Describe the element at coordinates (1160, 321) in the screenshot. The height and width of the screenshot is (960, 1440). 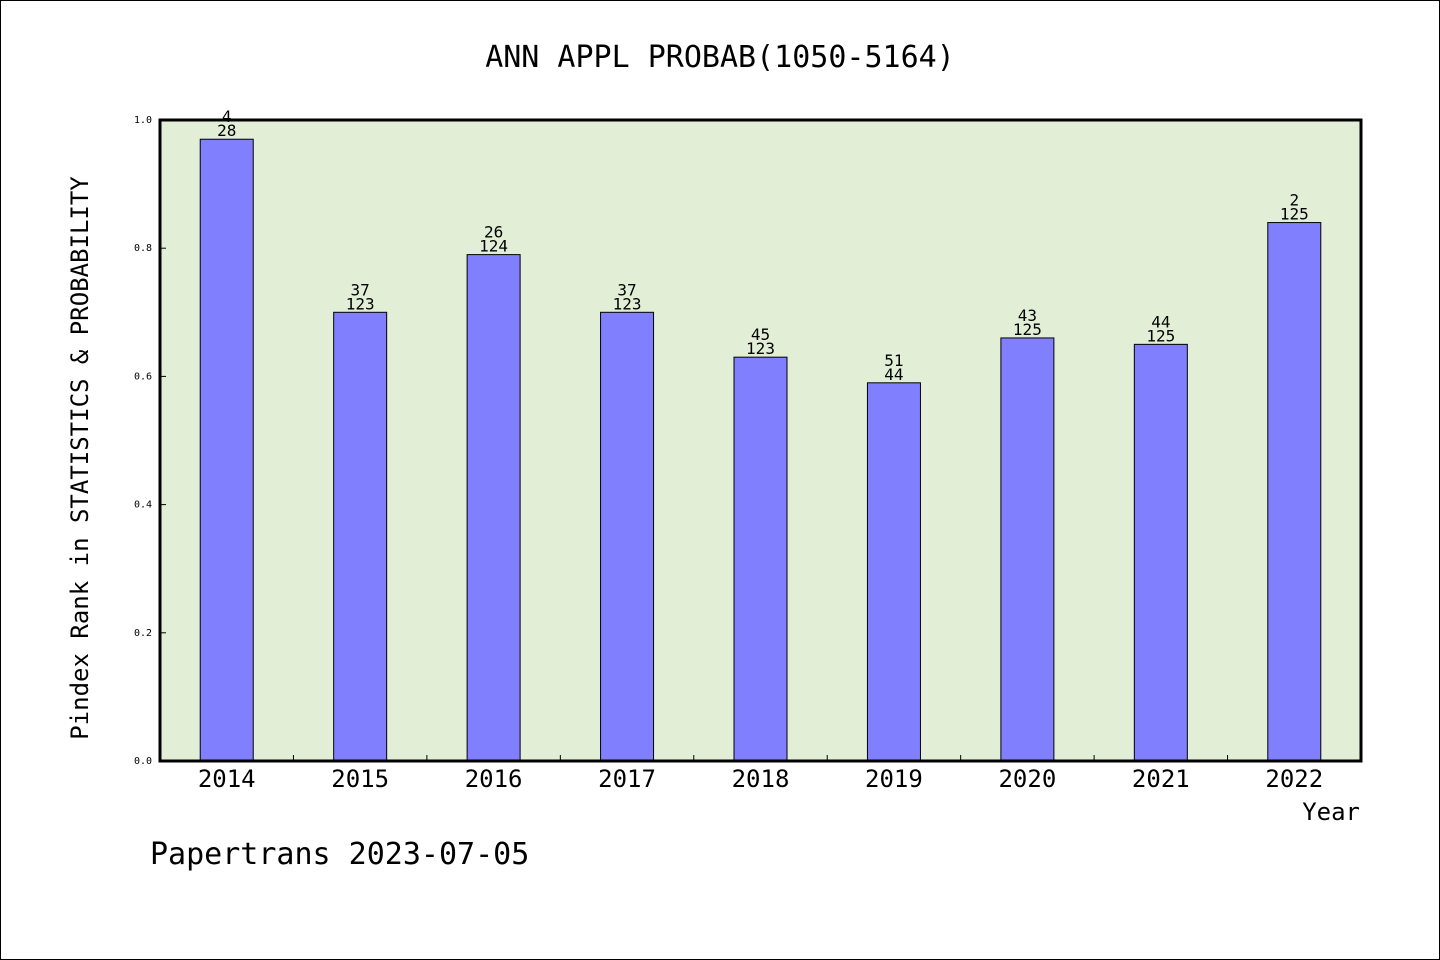
I see `bar-label-rank: 44` at that location.